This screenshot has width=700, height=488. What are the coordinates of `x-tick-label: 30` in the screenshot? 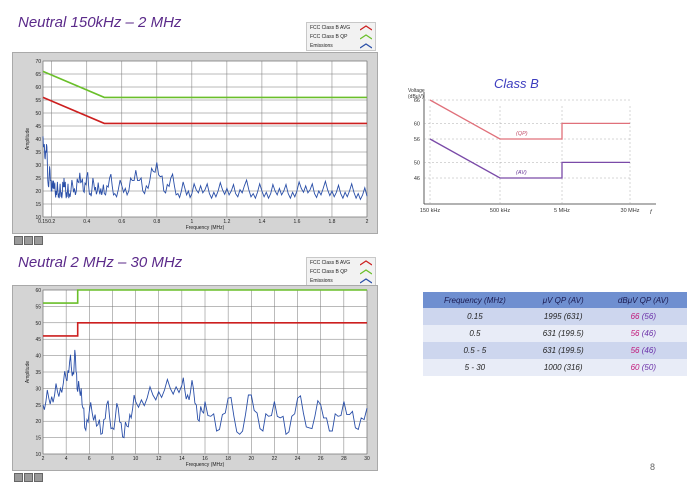 It's located at (367, 459).